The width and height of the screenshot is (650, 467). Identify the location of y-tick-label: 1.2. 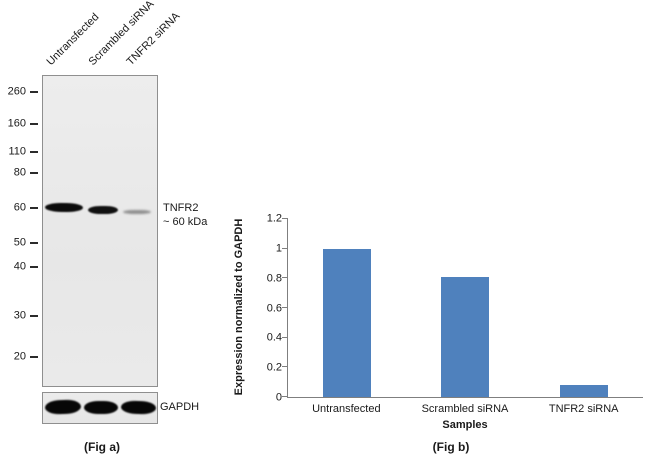
(274, 218).